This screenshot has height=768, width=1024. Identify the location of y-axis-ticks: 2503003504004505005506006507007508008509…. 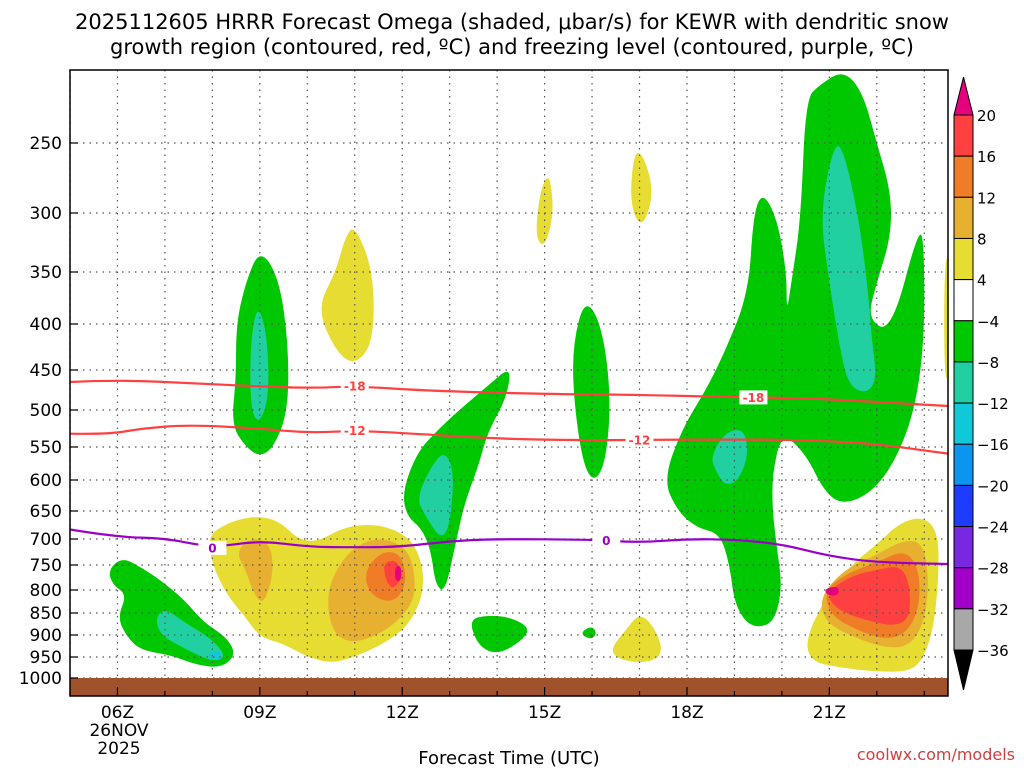
(48, 411).